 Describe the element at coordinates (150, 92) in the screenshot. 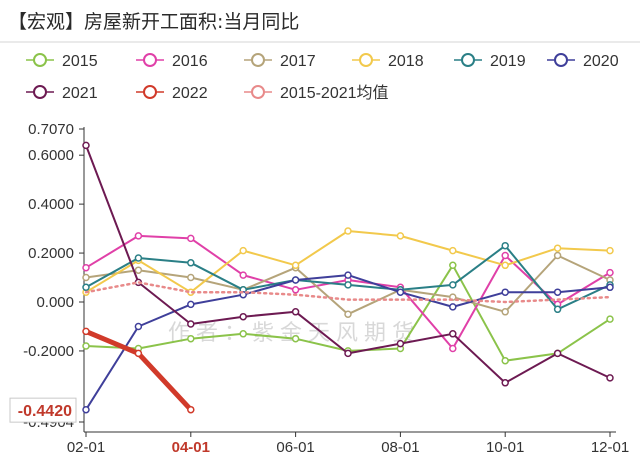

I see `legend-marker-2022` at that location.